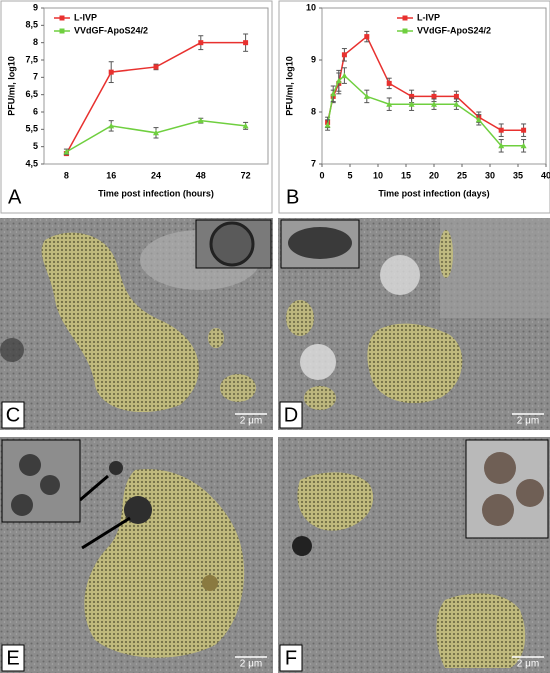 The height and width of the screenshot is (673, 550). Describe the element at coordinates (156, 175) in the screenshot. I see `x-tick-label: 24` at that location.